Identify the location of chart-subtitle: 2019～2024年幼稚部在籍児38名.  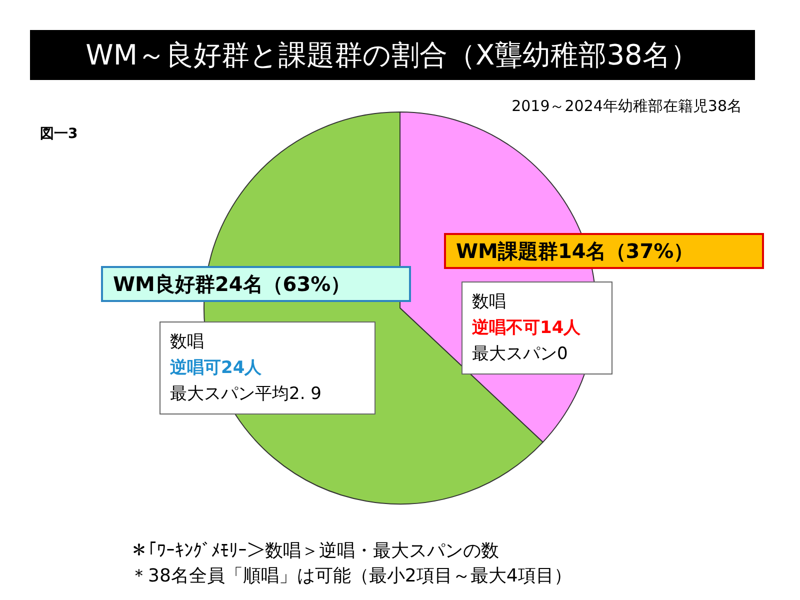
(627, 106).